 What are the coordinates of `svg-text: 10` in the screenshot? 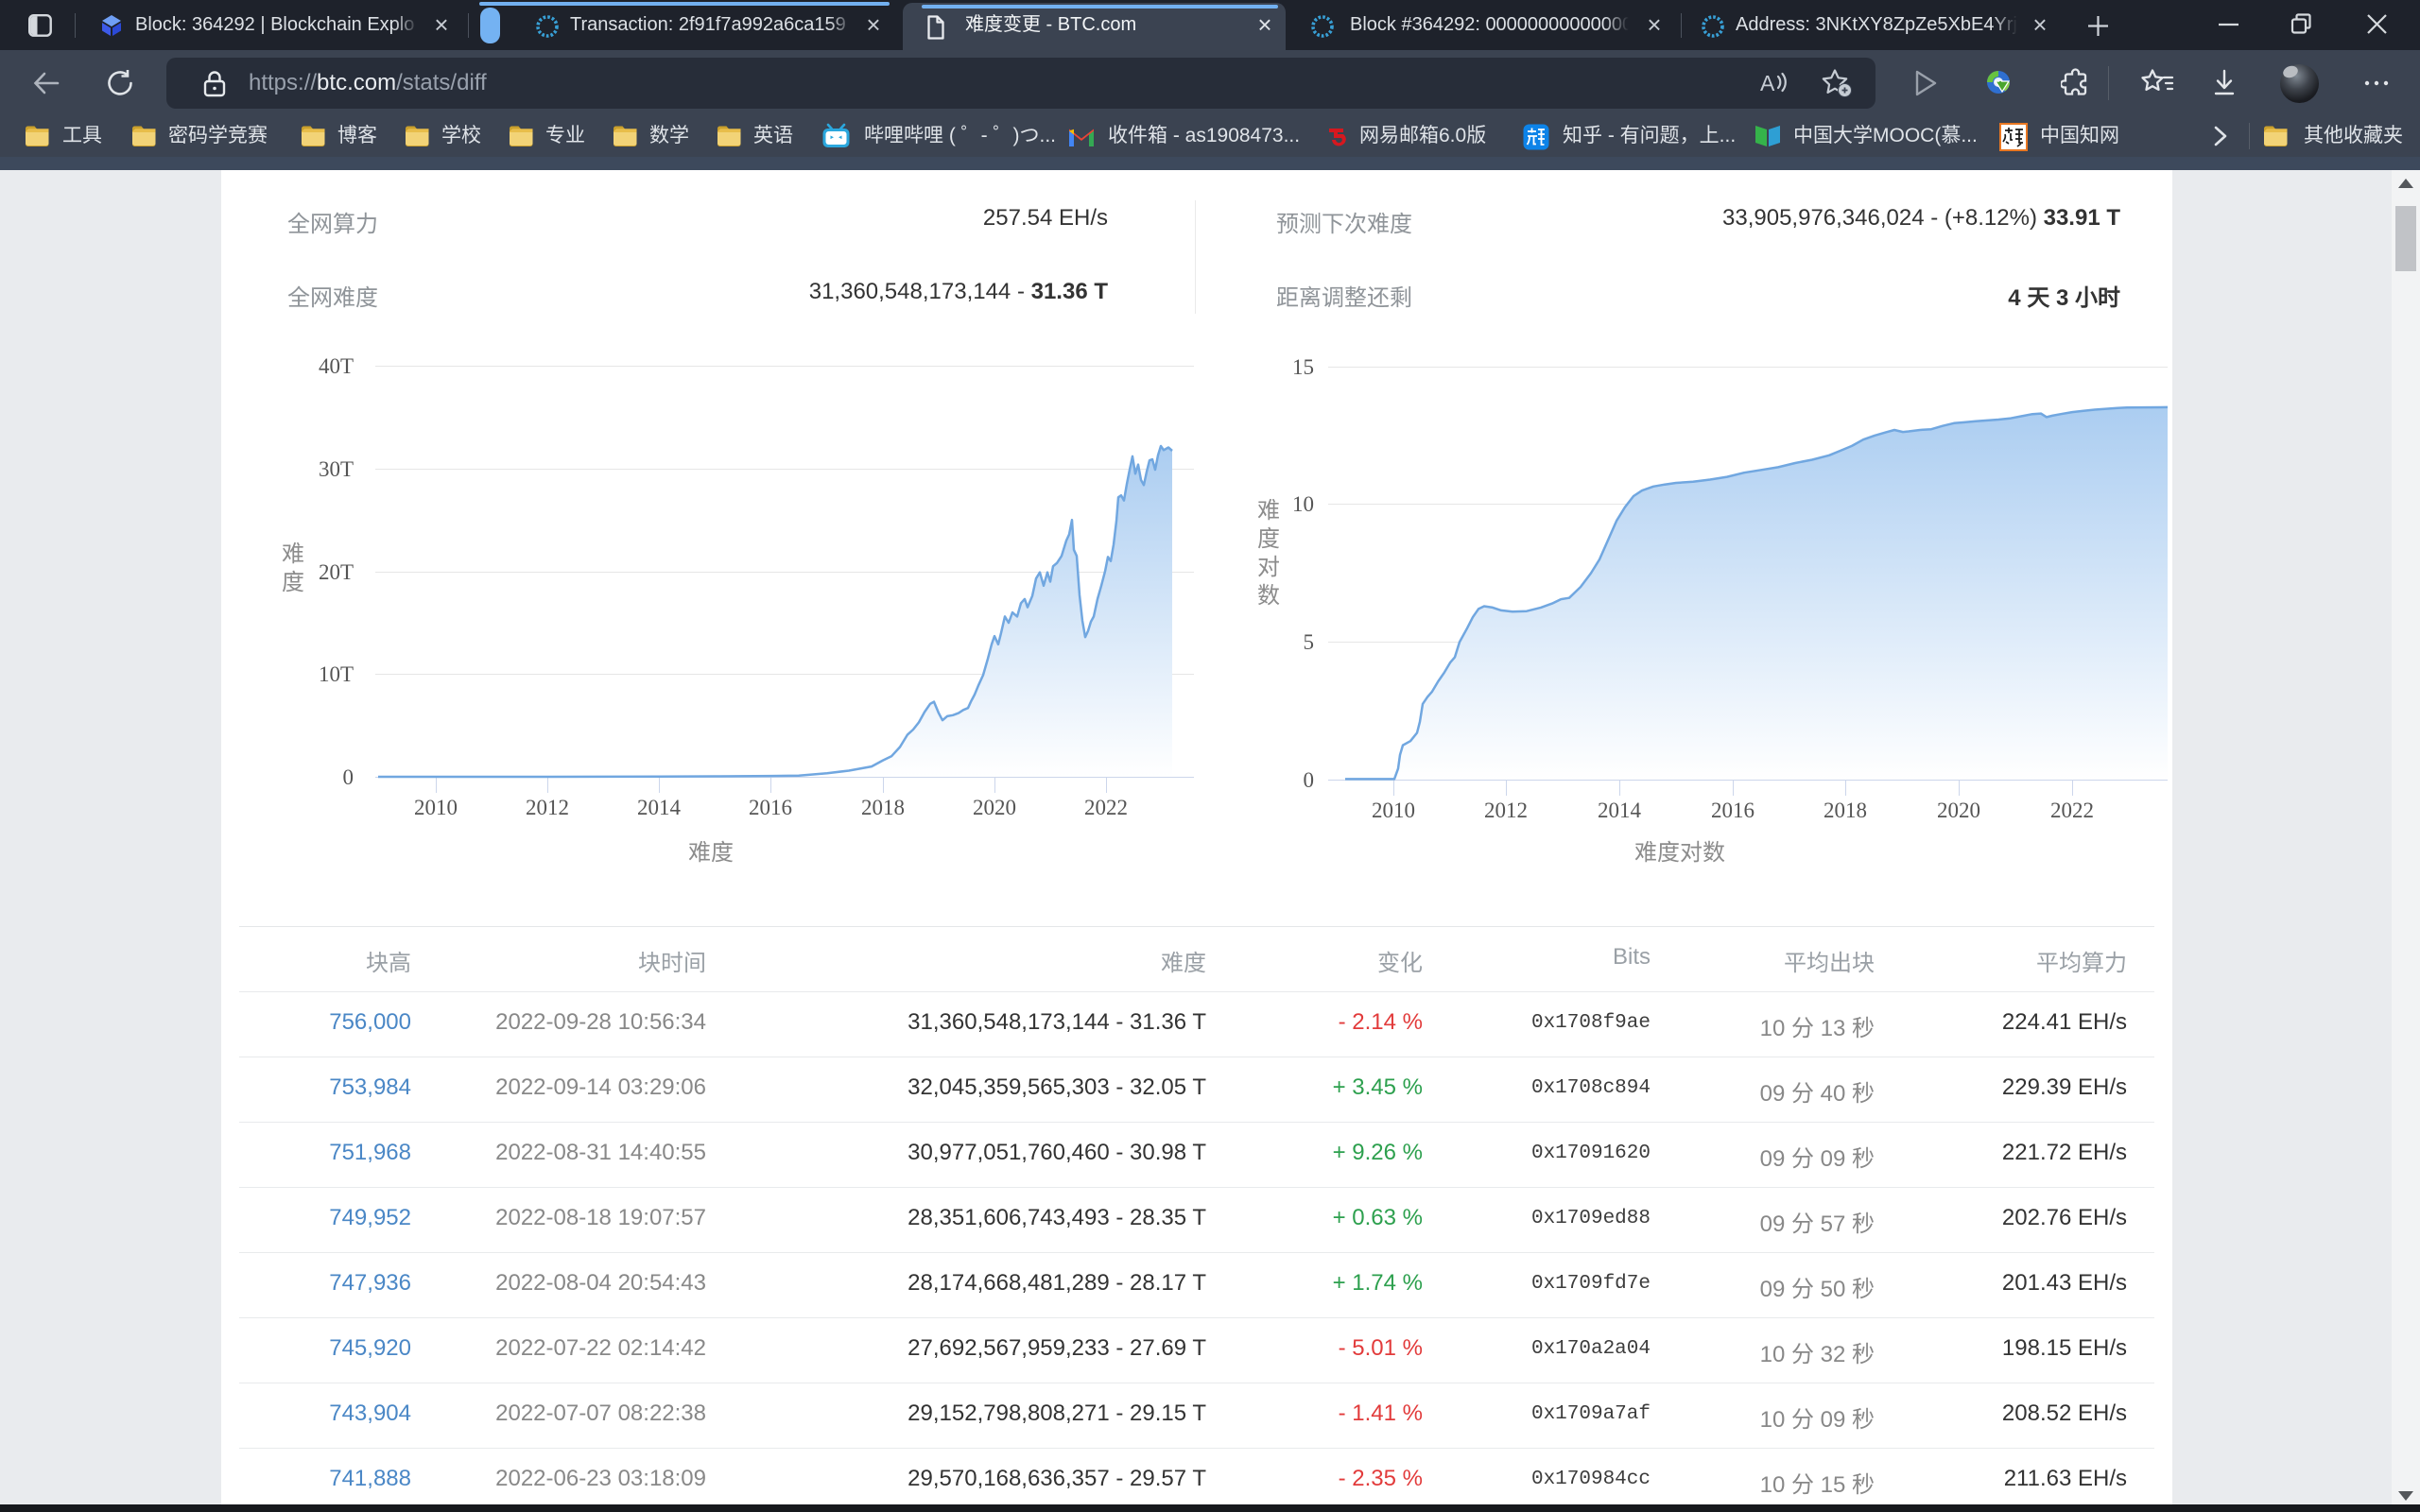 It's located at (1303, 504).